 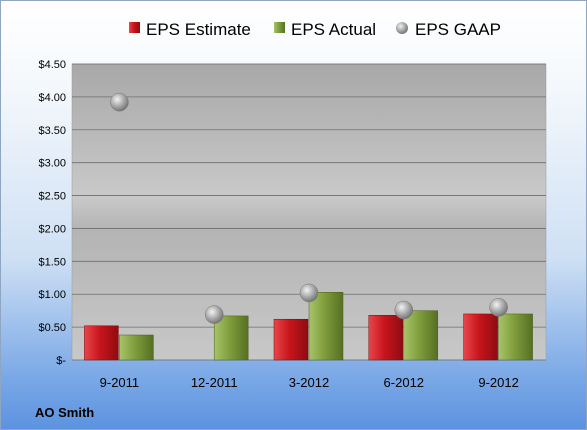 I want to click on y-tick-label: $4.50, so click(x=52, y=65).